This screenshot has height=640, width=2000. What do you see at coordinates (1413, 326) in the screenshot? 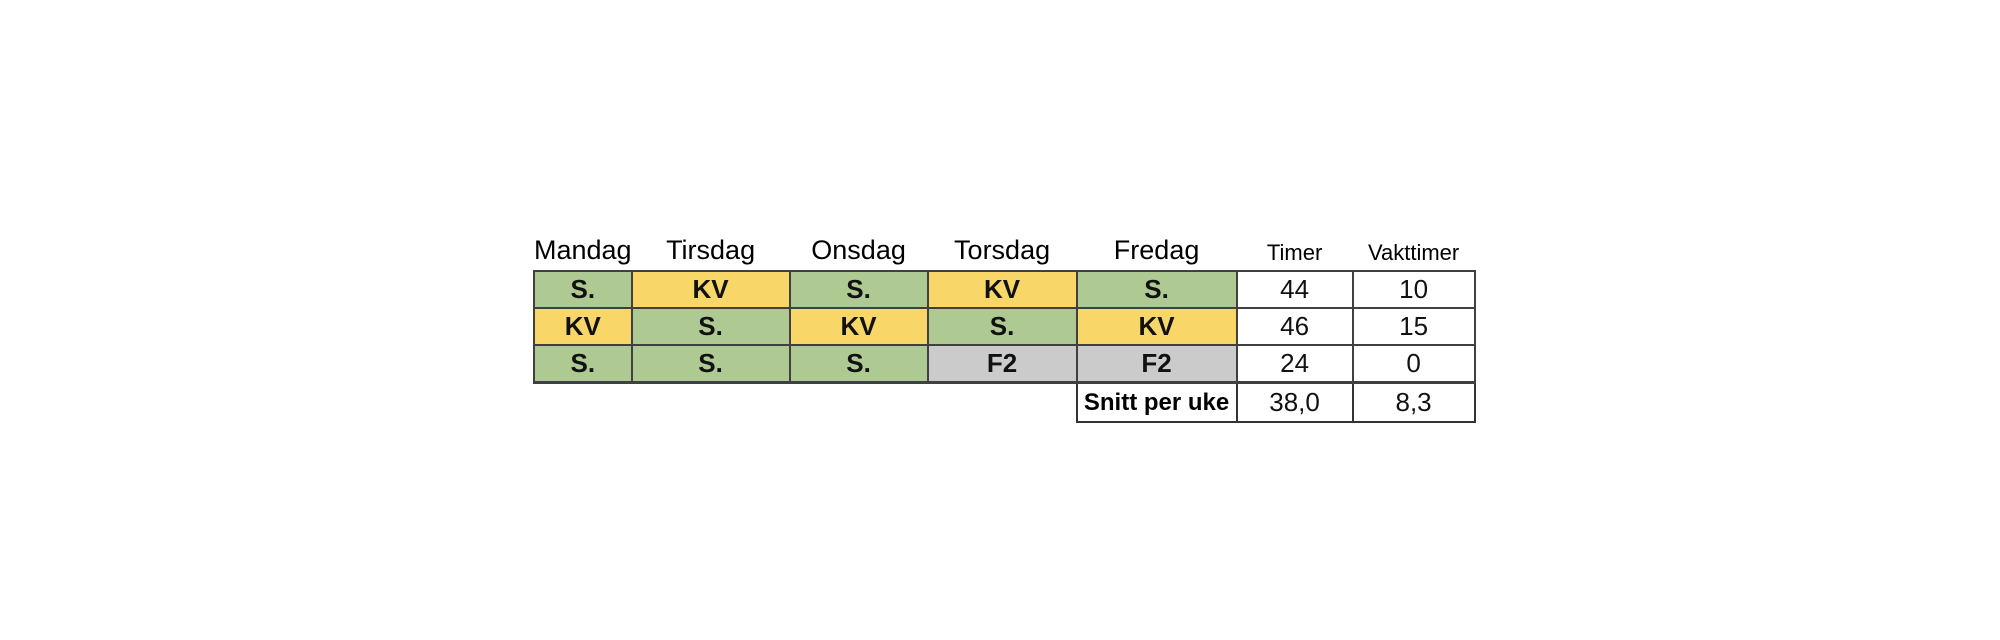
I see `vakttimer-cell: 15` at bounding box center [1413, 326].